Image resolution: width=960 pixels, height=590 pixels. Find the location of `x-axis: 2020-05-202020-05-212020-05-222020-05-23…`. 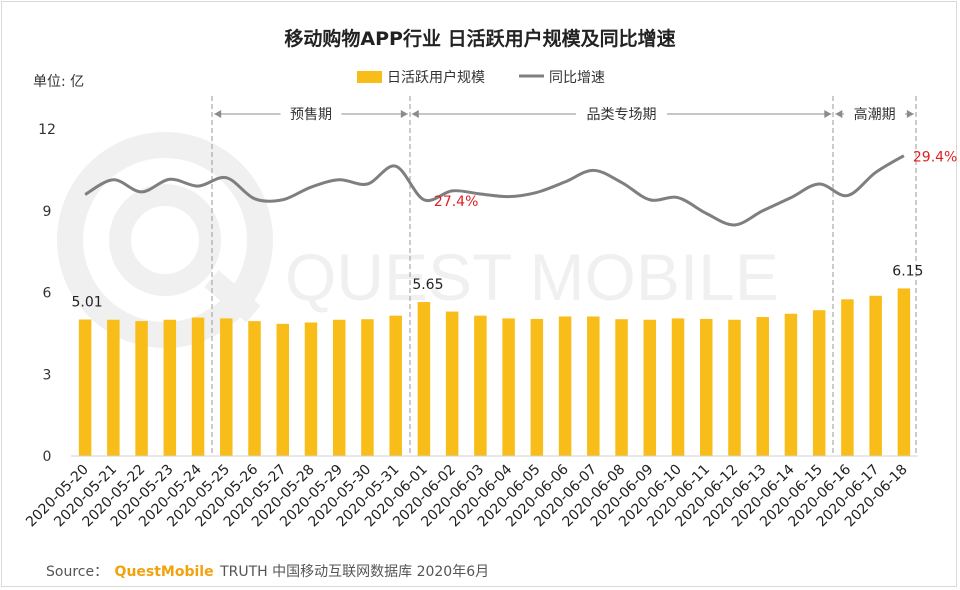

x-axis: 2020-05-202020-05-212020-05-222020-05-23… is located at coordinates (470, 492).